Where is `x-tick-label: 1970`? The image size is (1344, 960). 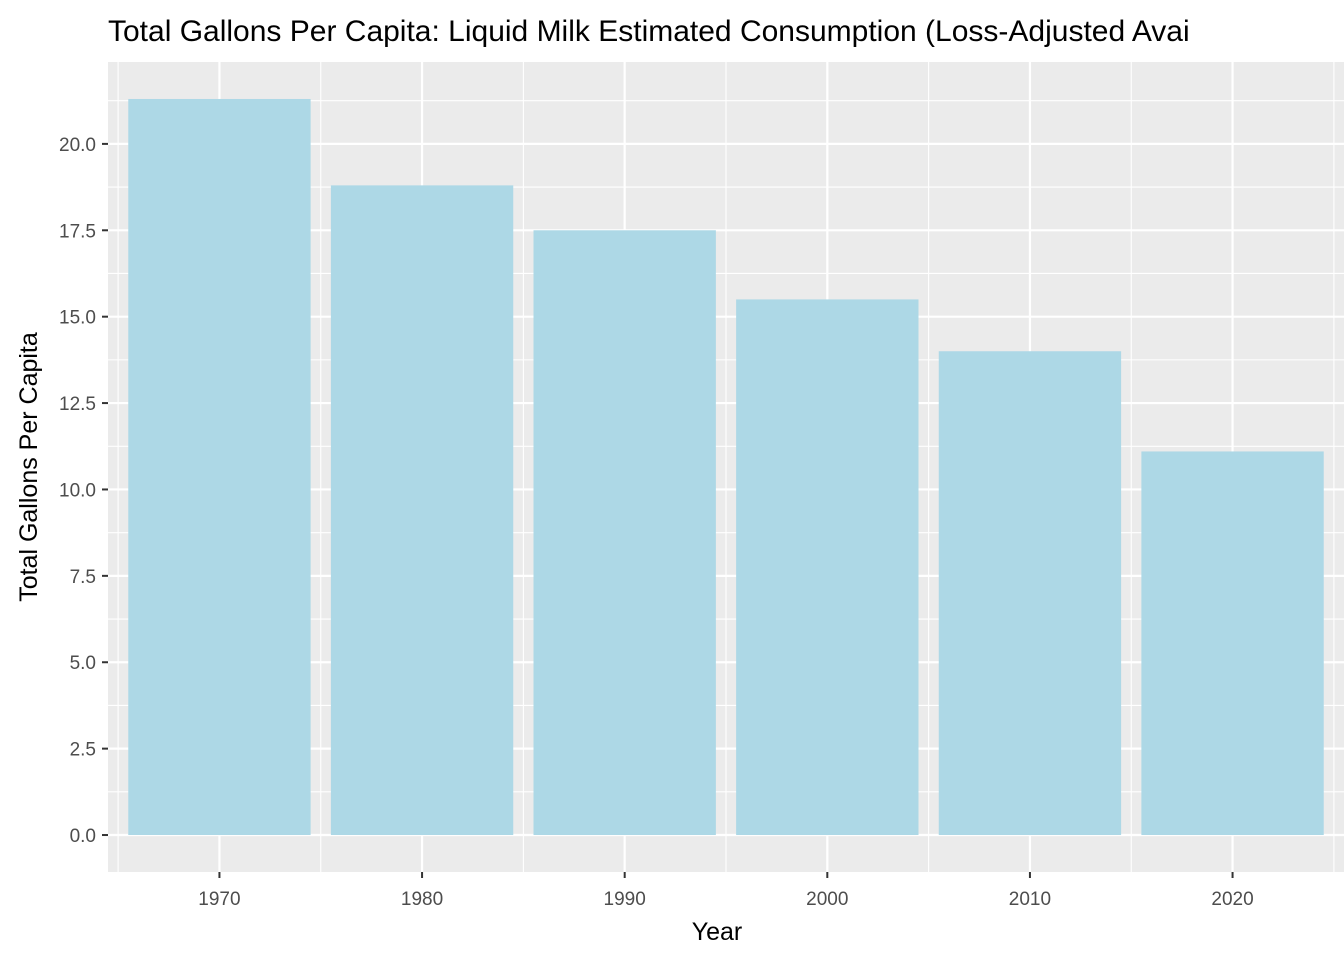 x-tick-label: 1970 is located at coordinates (219, 899).